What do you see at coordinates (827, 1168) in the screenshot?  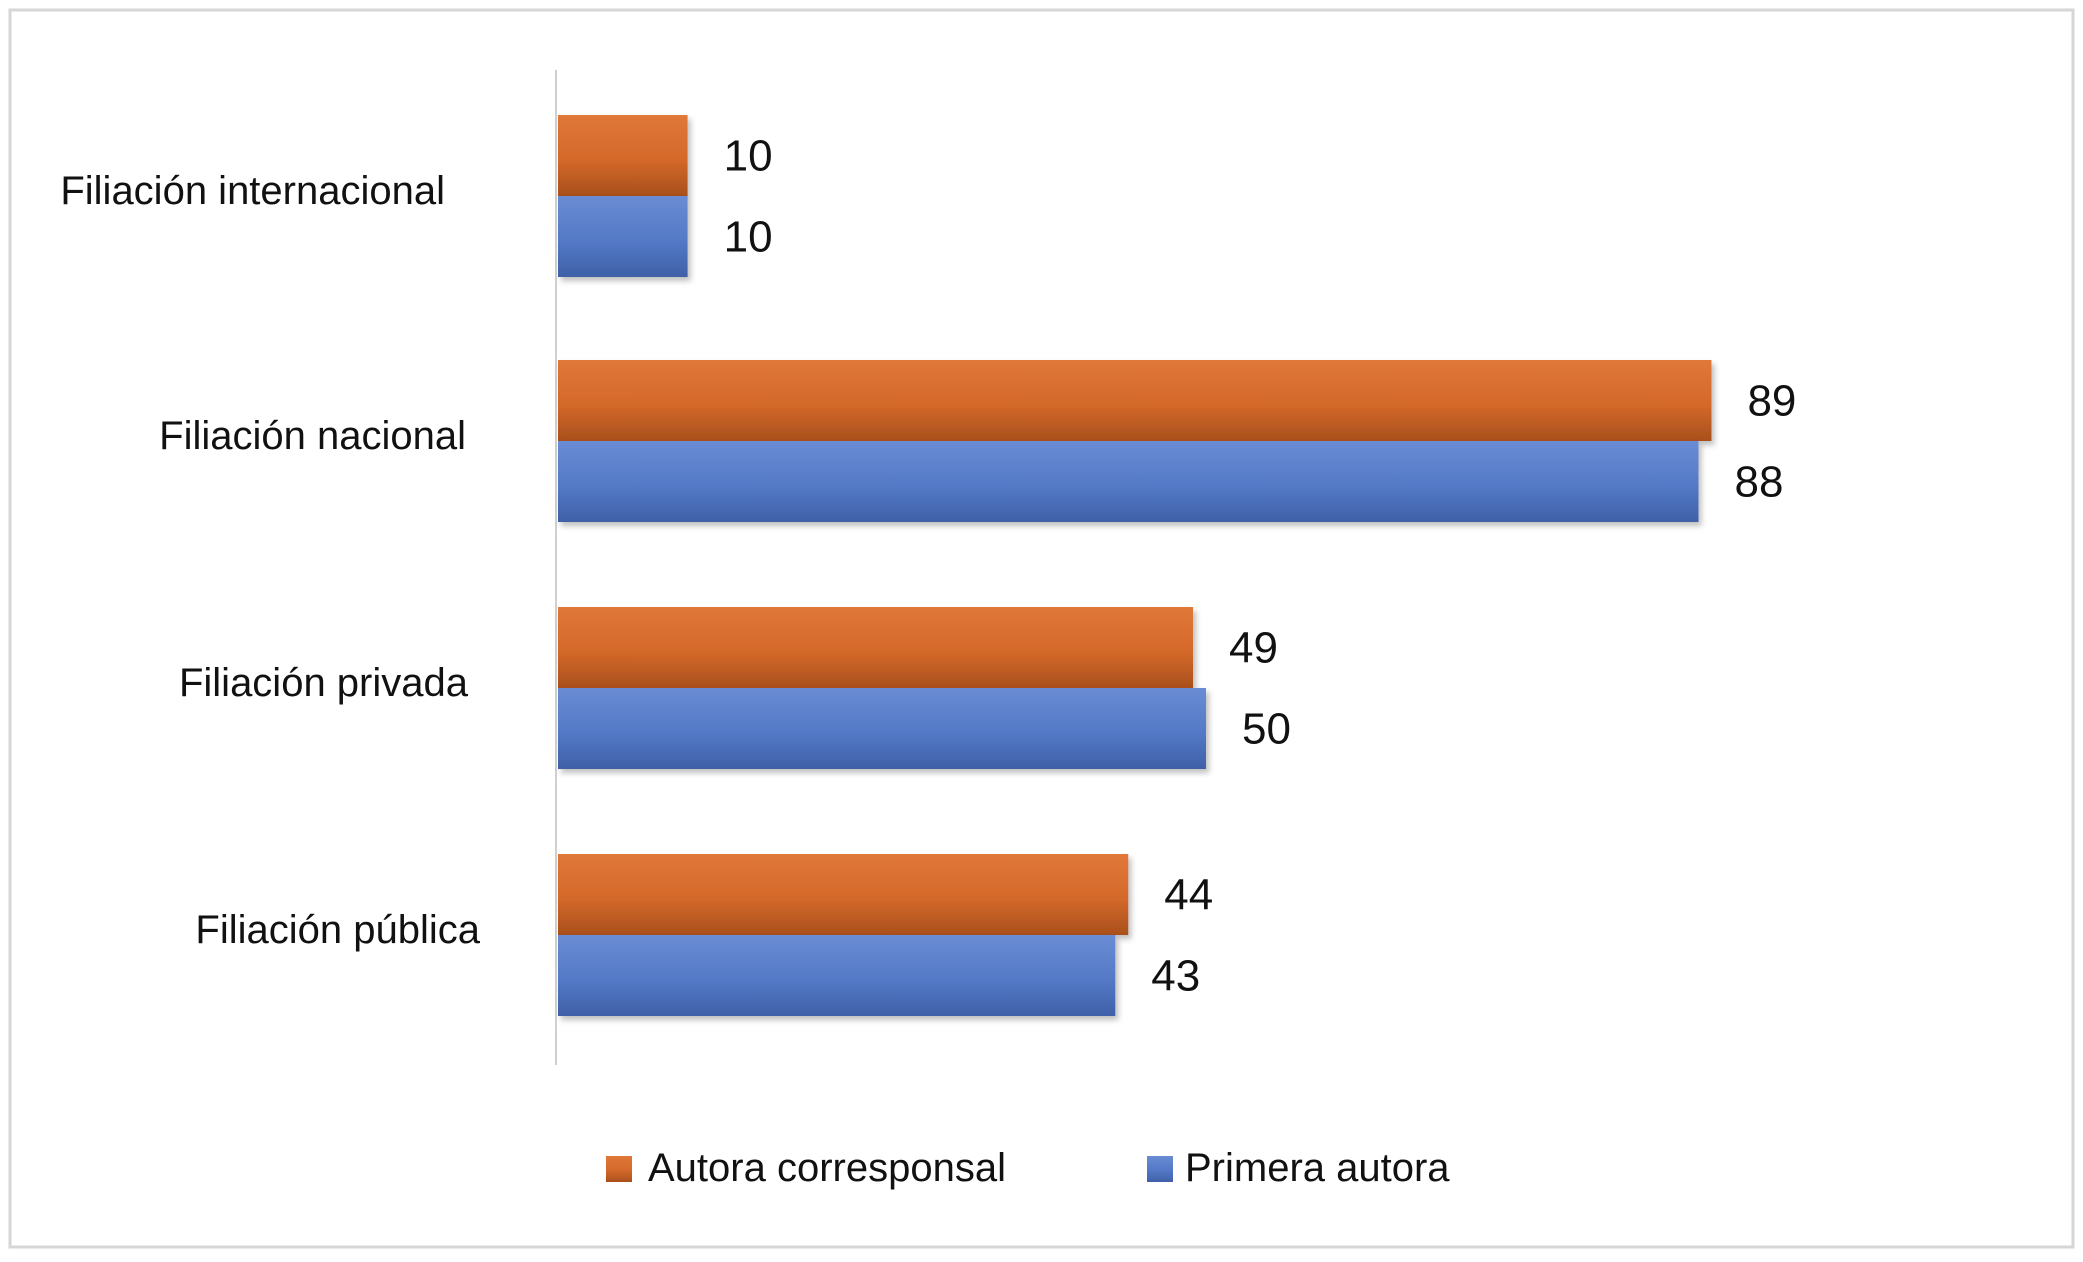 I see `legend-label: Autora corresponsal` at bounding box center [827, 1168].